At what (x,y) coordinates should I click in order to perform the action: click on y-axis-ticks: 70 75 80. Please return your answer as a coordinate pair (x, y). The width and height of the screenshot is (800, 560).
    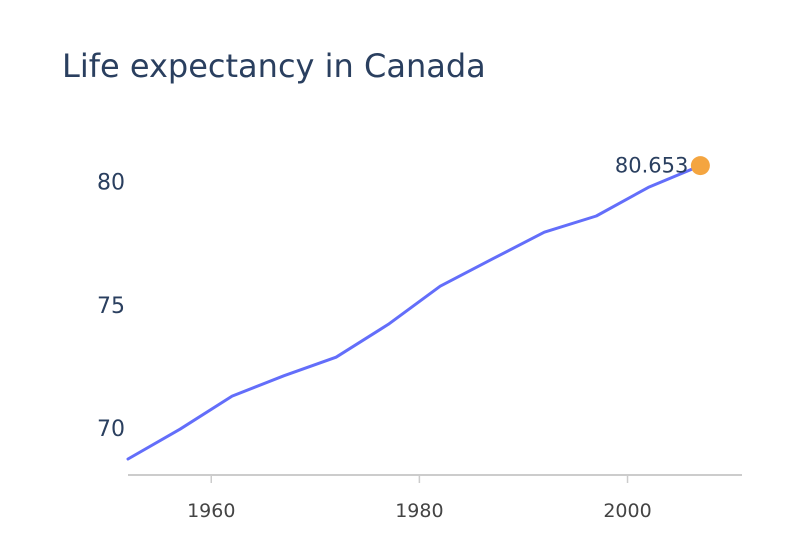
    Looking at the image, I should click on (111, 306).